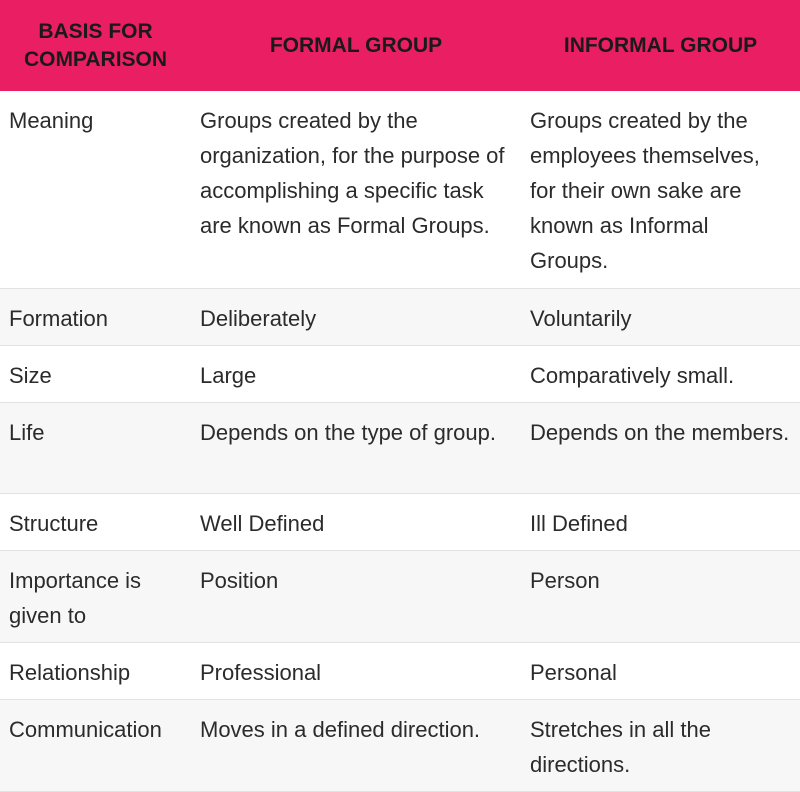 This screenshot has width=800, height=792. I want to click on cell-formal: Deliberately, so click(356, 317).